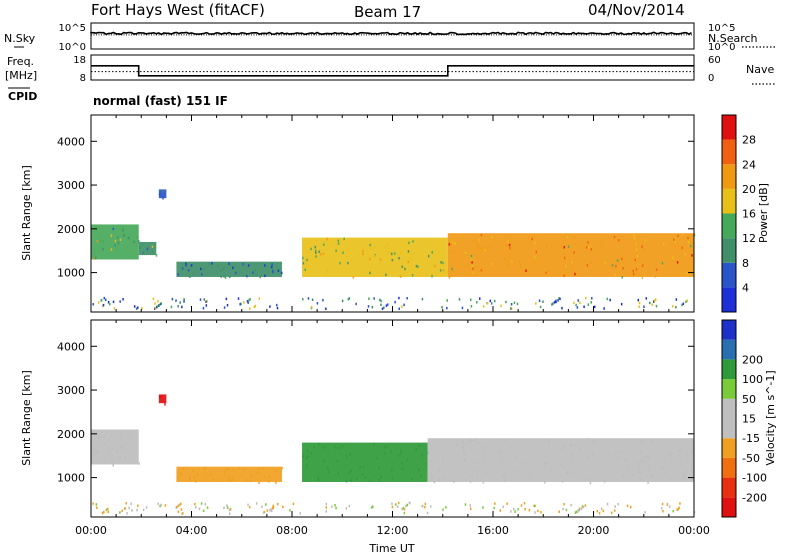  What do you see at coordinates (391, 548) in the screenshot?
I see `xaxis-label: Time UT` at bounding box center [391, 548].